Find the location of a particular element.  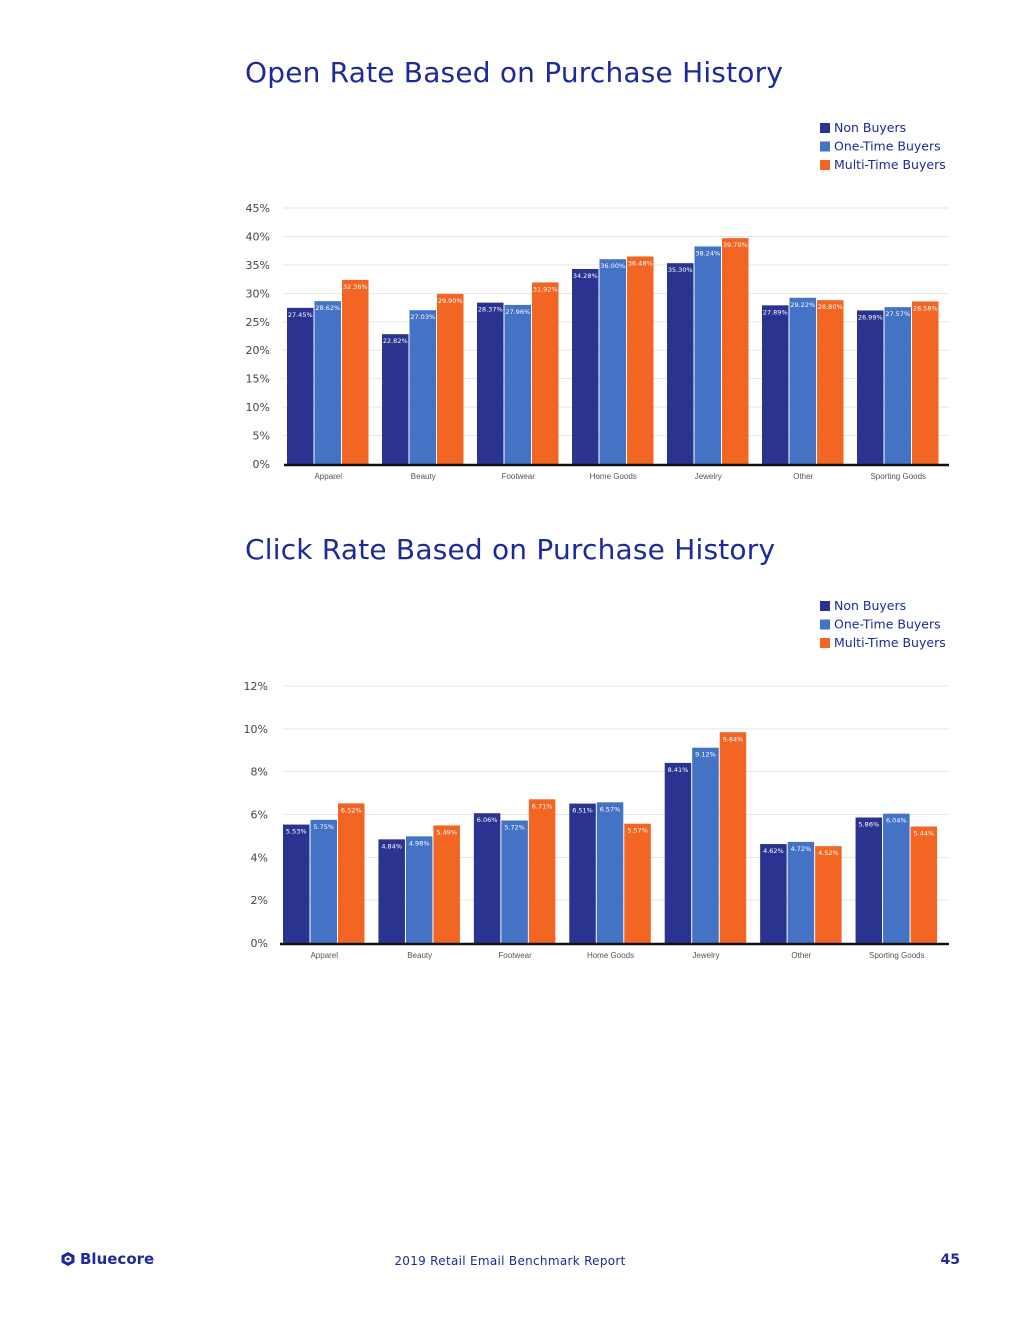

data-label: 5.72% is located at coordinates (514, 827).